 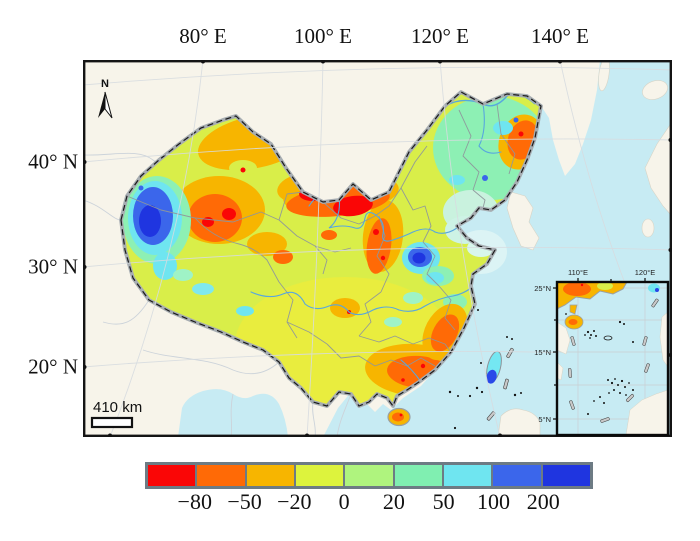 I want to click on inset-atoll-ring, so click(x=608, y=338).